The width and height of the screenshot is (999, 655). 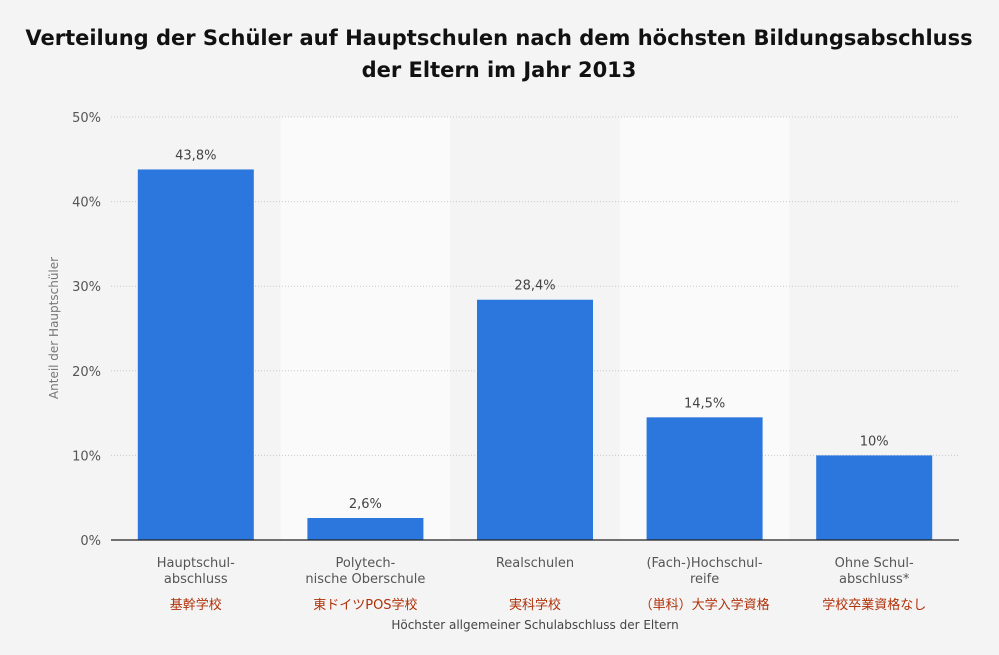 What do you see at coordinates (874, 441) in the screenshot?
I see `data-label-4: 10%` at bounding box center [874, 441].